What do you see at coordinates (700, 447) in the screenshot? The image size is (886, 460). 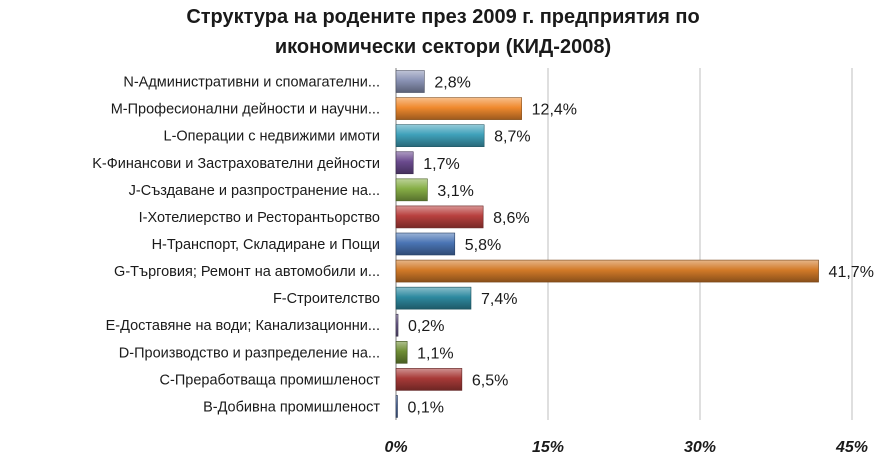 I see `x-tick-label: 30%` at bounding box center [700, 447].